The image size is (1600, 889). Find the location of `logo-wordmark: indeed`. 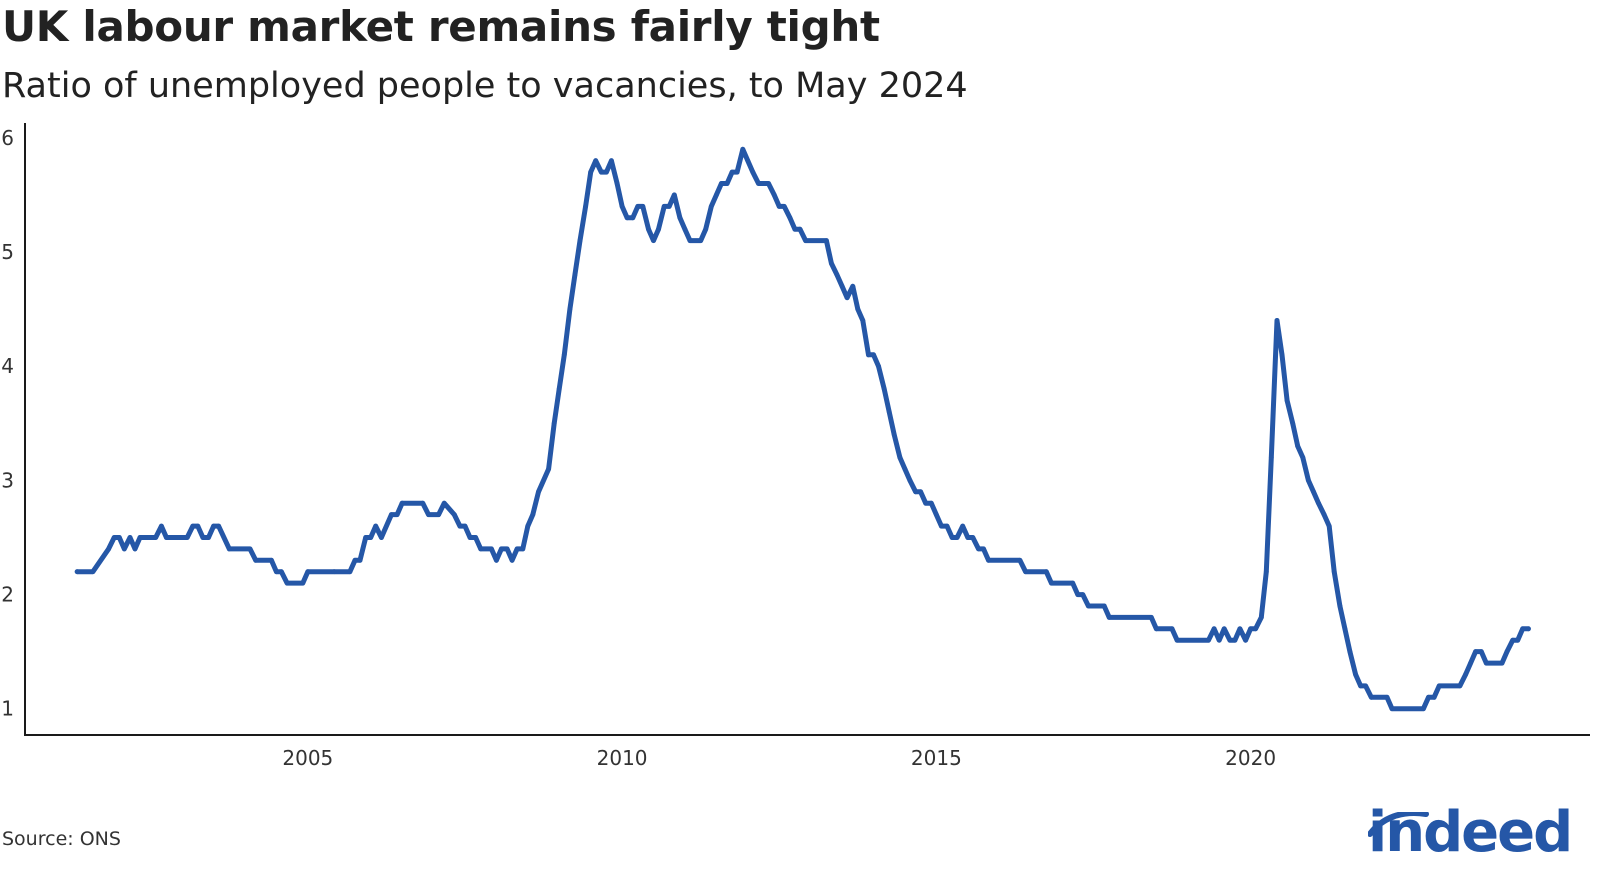

logo-wordmark: indeed is located at coordinates (1470, 832).